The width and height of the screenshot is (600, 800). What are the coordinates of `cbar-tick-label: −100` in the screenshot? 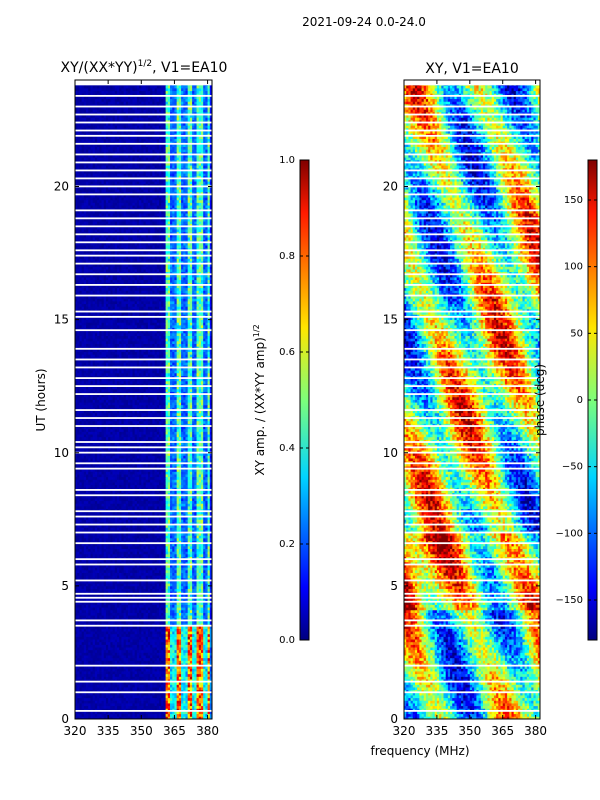 It's located at (569, 533).